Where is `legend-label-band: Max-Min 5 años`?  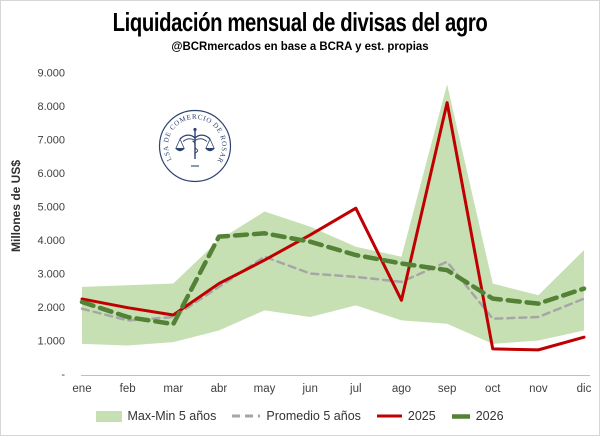 legend-label-band: Max-Min 5 años is located at coordinates (172, 416).